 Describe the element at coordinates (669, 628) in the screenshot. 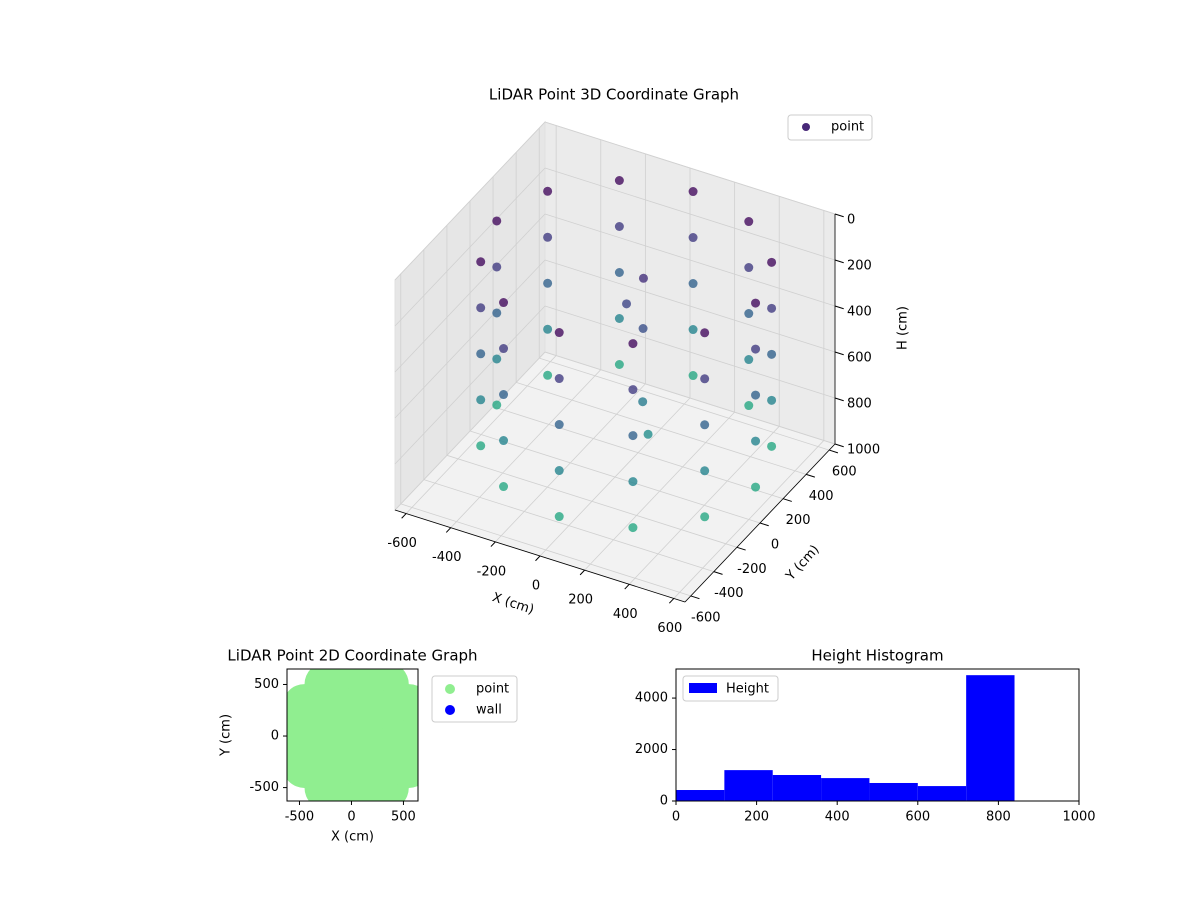

I see `x-tick-label: 600` at that location.